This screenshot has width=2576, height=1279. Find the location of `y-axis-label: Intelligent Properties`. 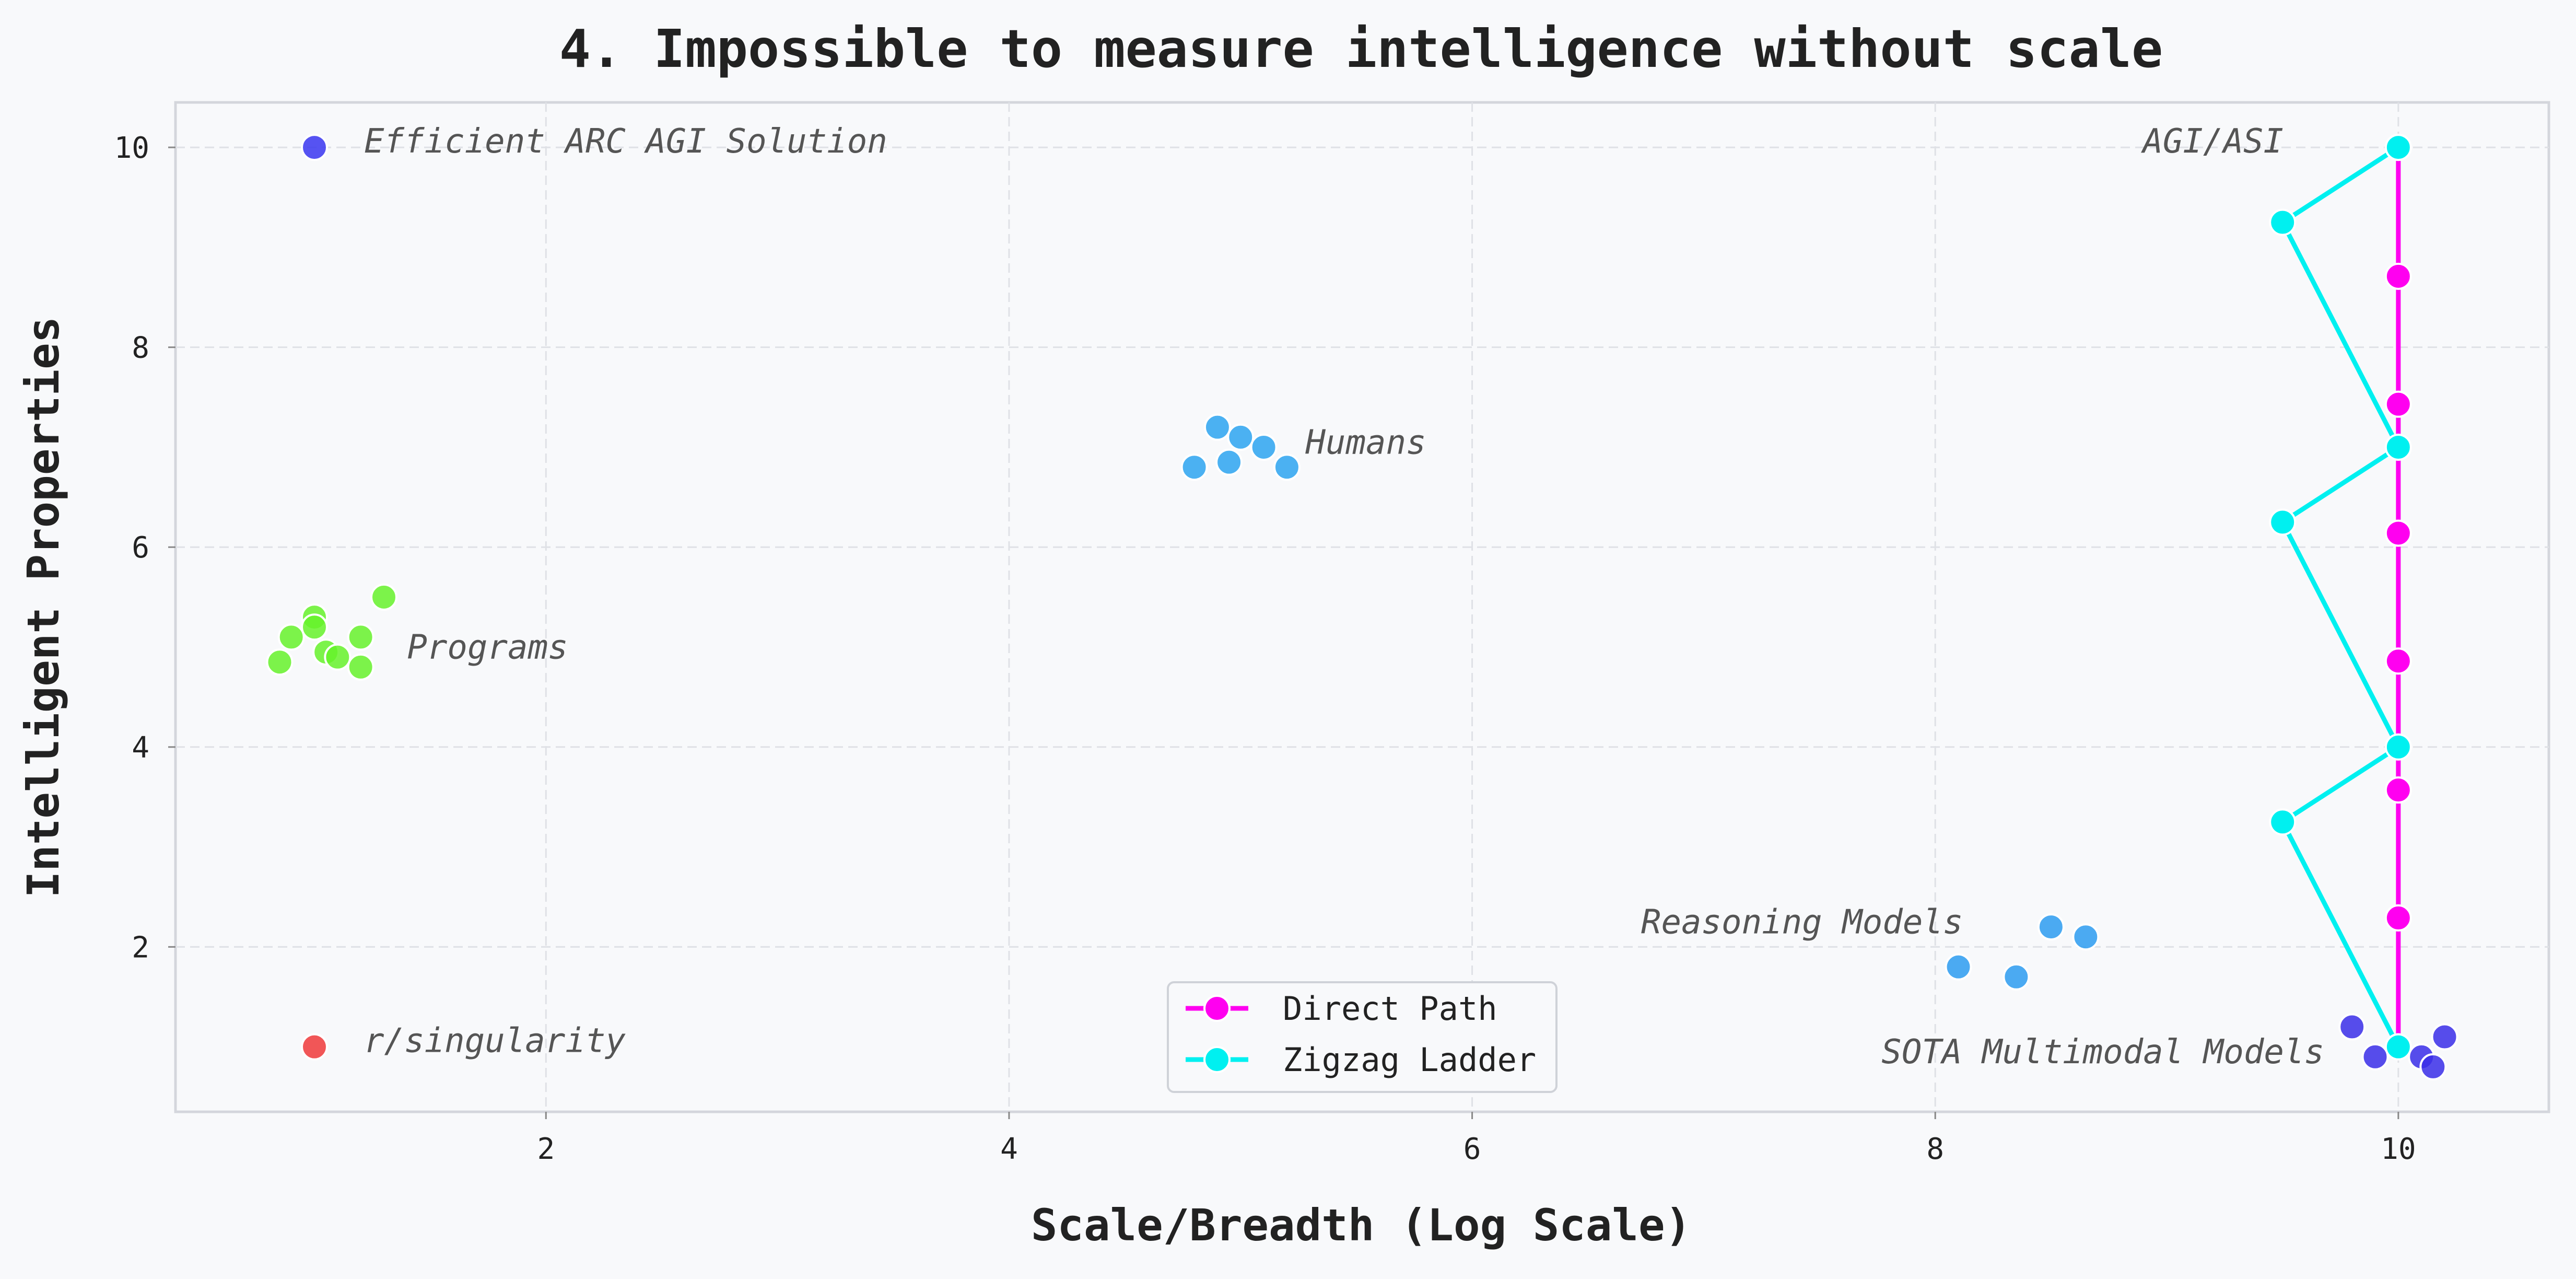

y-axis-label: Intelligent Properties is located at coordinates (43, 607).